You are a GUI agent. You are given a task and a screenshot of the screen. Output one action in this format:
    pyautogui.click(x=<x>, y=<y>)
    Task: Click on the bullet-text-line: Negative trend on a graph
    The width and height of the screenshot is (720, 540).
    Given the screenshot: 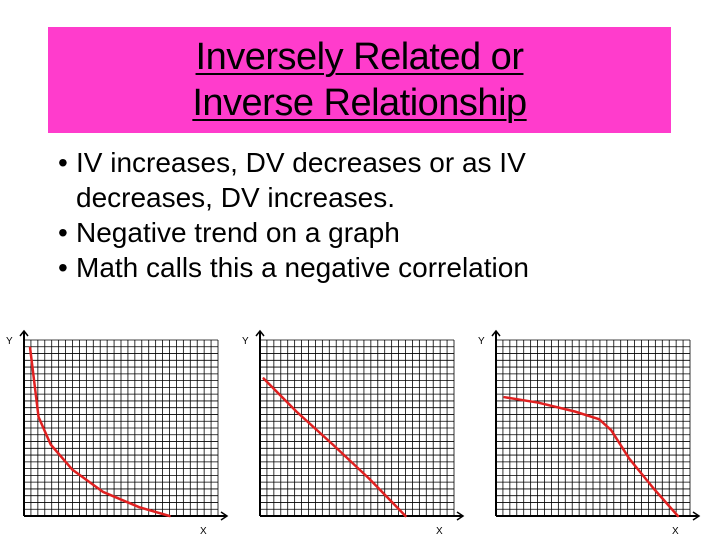 What is the action you would take?
    pyautogui.click(x=238, y=232)
    